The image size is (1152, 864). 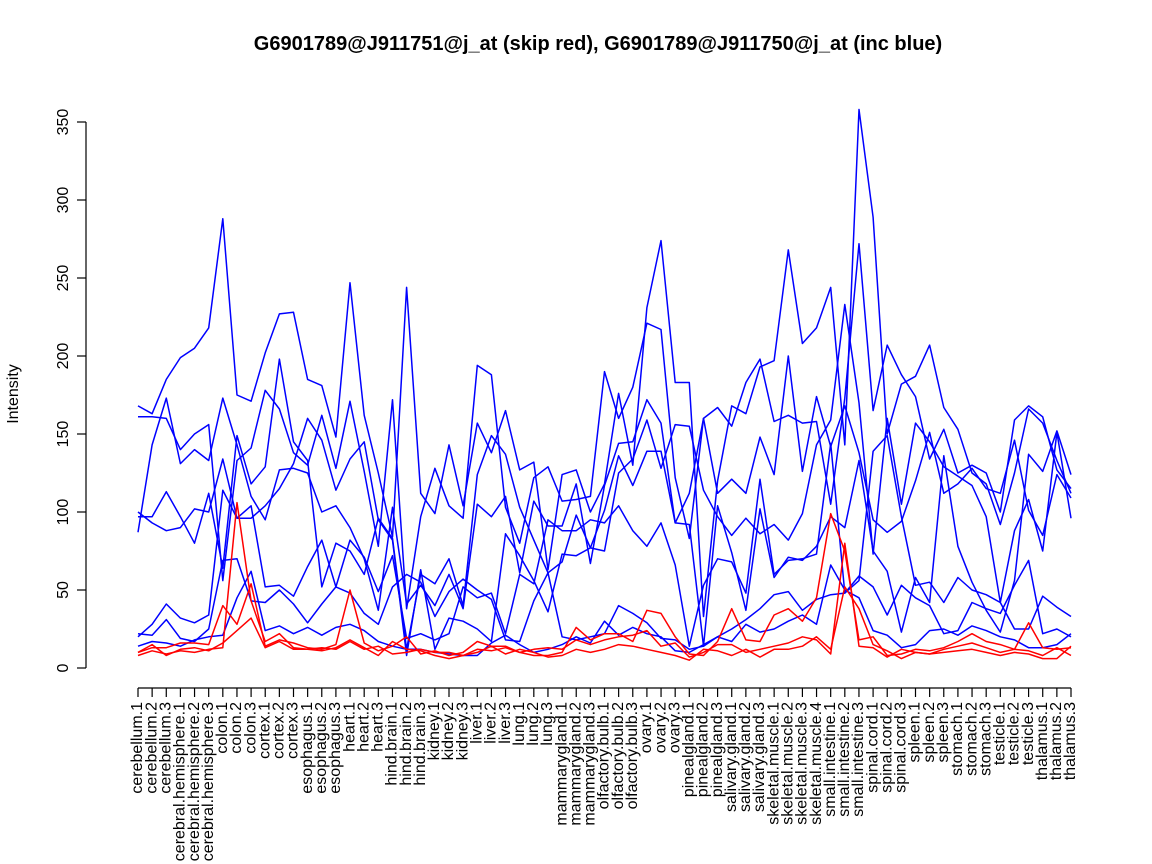 What do you see at coordinates (208, 781) in the screenshot?
I see `x-tick-label: cerebral.hemisphere.3` at bounding box center [208, 781].